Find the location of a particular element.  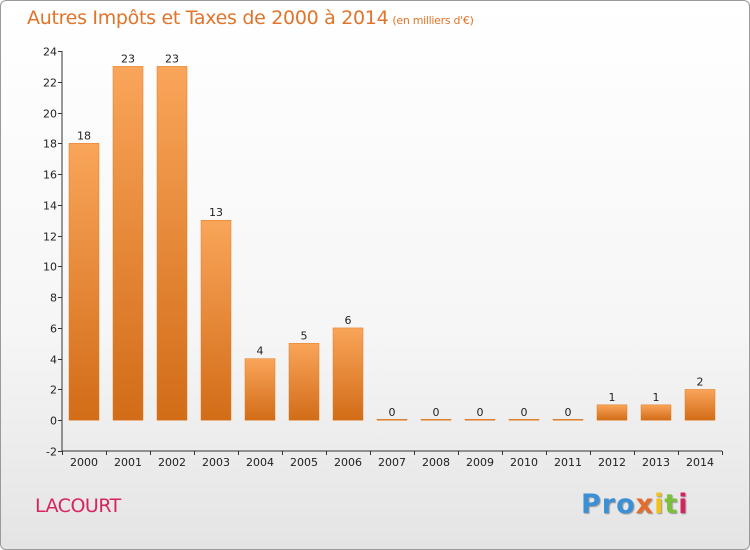

logo-part-4: t is located at coordinates (671, 504).